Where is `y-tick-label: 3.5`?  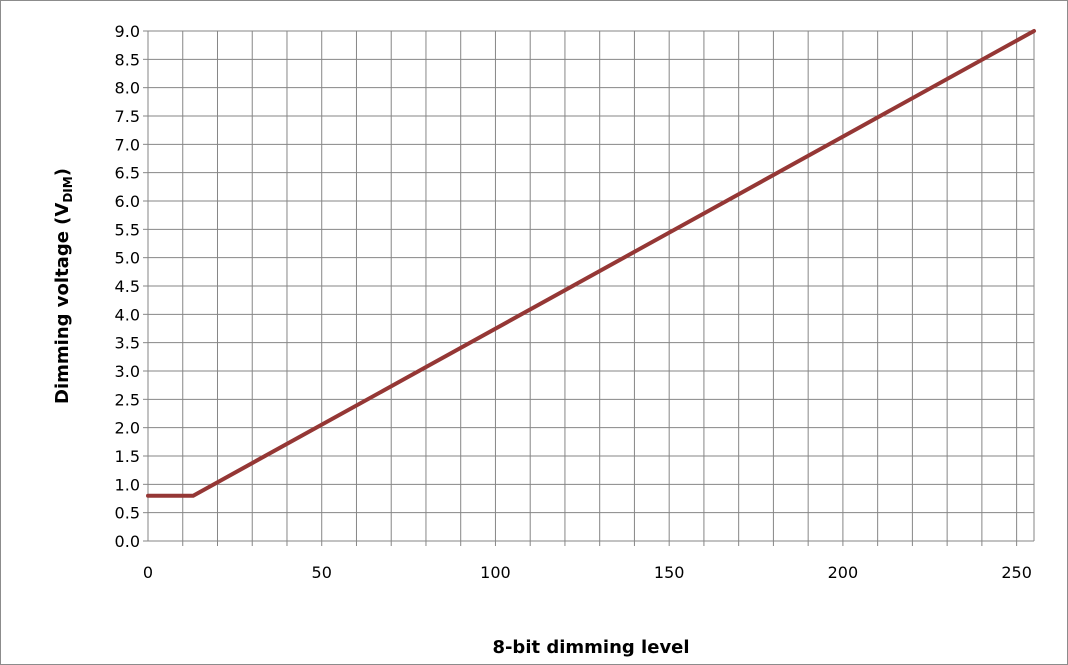
y-tick-label: 3.5 is located at coordinates (127, 343).